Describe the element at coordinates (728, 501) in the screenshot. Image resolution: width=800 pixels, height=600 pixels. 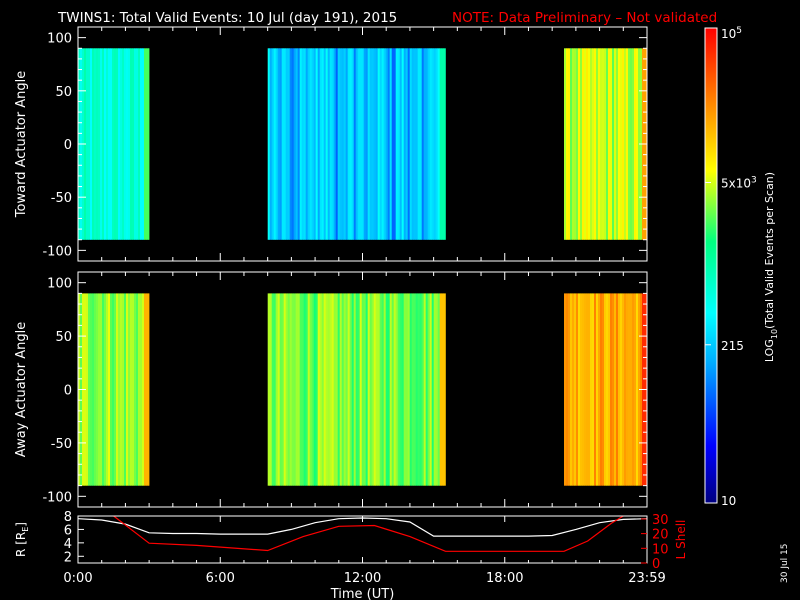
I see `colorbar-tick-label: 10` at that location.